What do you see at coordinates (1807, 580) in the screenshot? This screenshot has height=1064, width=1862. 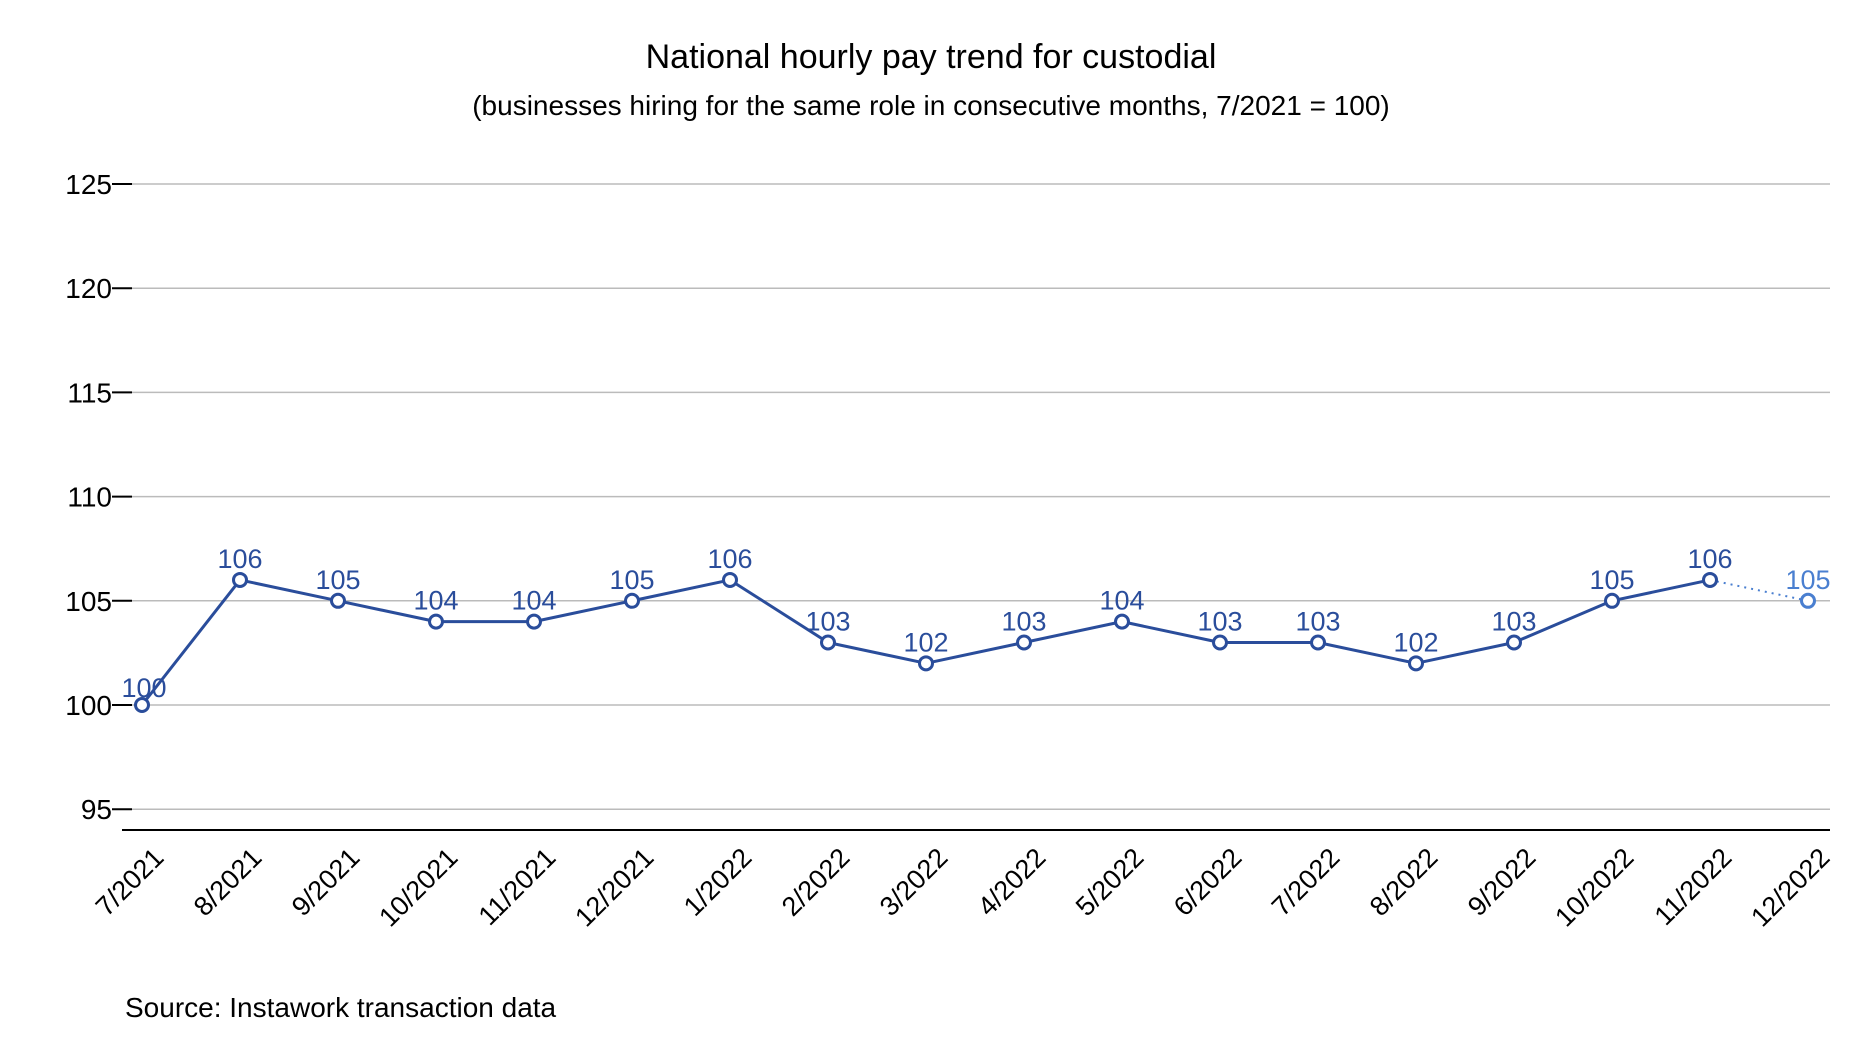 I see `data-label-12/2022: 105` at bounding box center [1807, 580].